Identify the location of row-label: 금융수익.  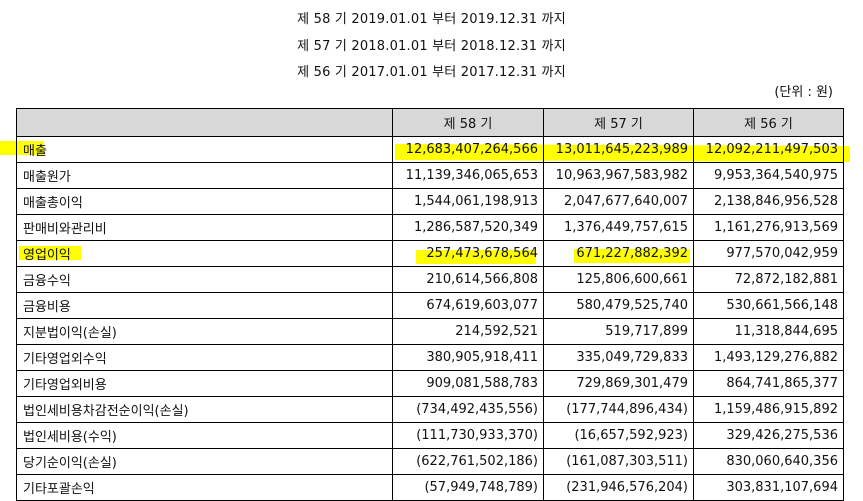
(204, 279).